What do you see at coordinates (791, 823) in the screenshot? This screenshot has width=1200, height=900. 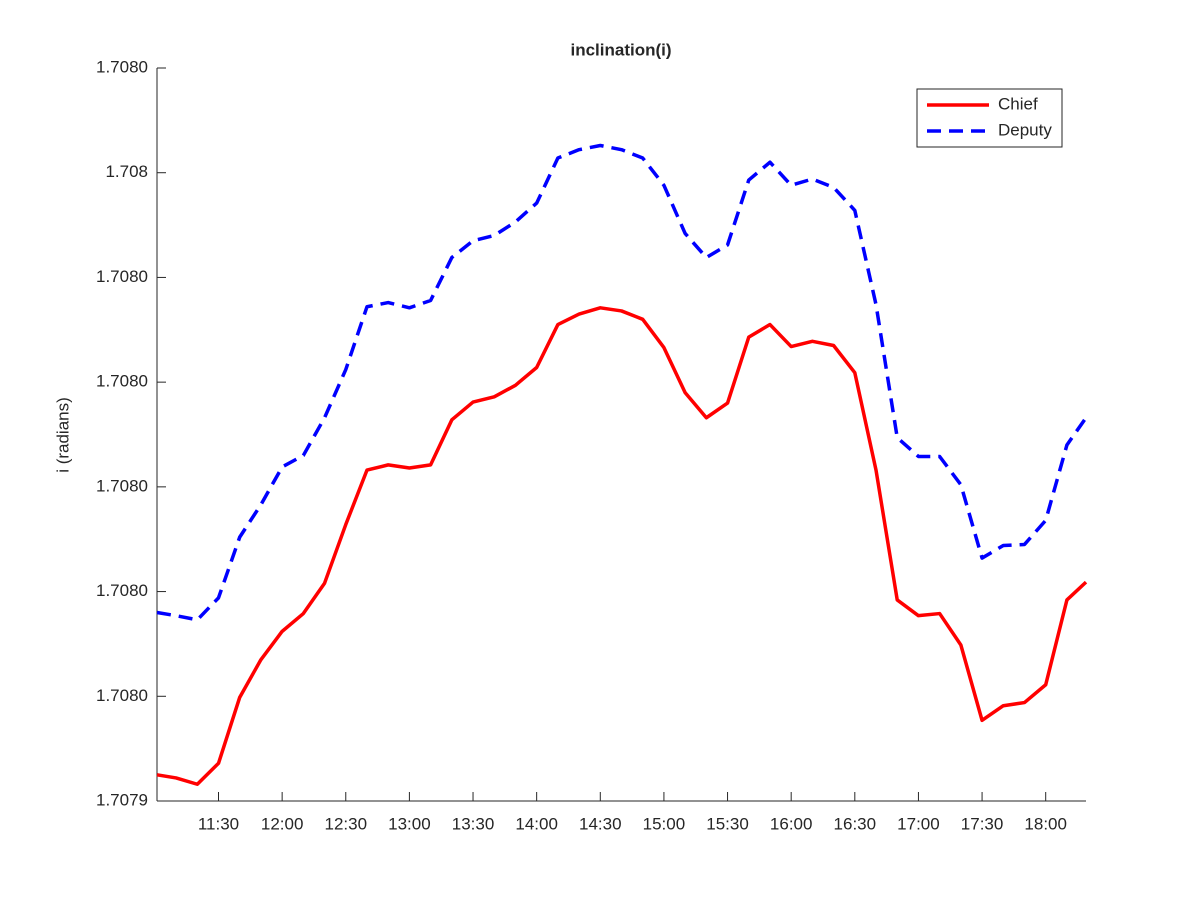 I see `x-tick-label: 16:00` at bounding box center [791, 823].